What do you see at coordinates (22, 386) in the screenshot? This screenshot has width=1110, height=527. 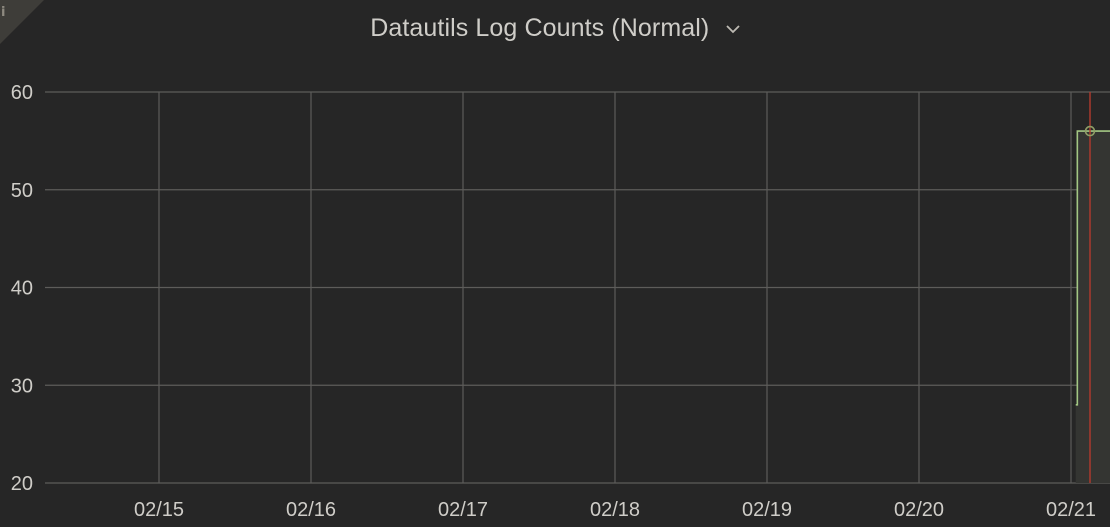 I see `y-tick-label: 30` at bounding box center [22, 386].